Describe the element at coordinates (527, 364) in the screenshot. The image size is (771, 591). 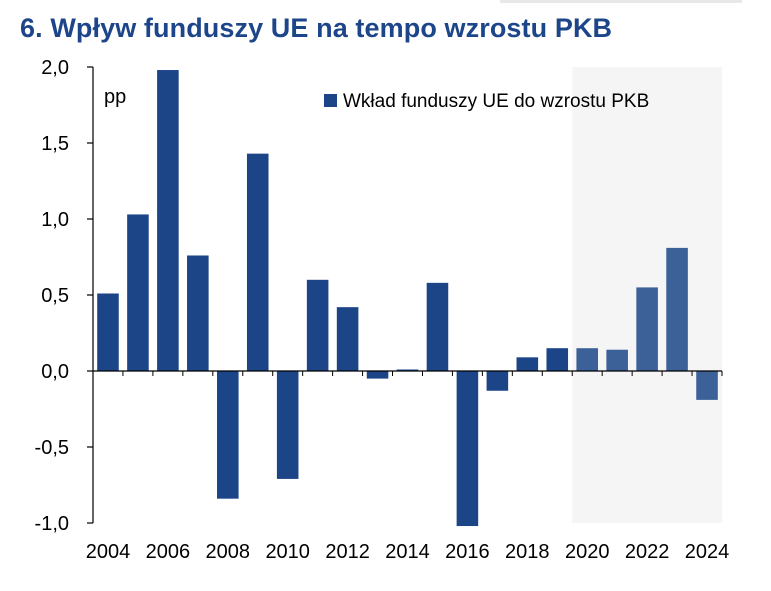
I see `bar-2018` at that location.